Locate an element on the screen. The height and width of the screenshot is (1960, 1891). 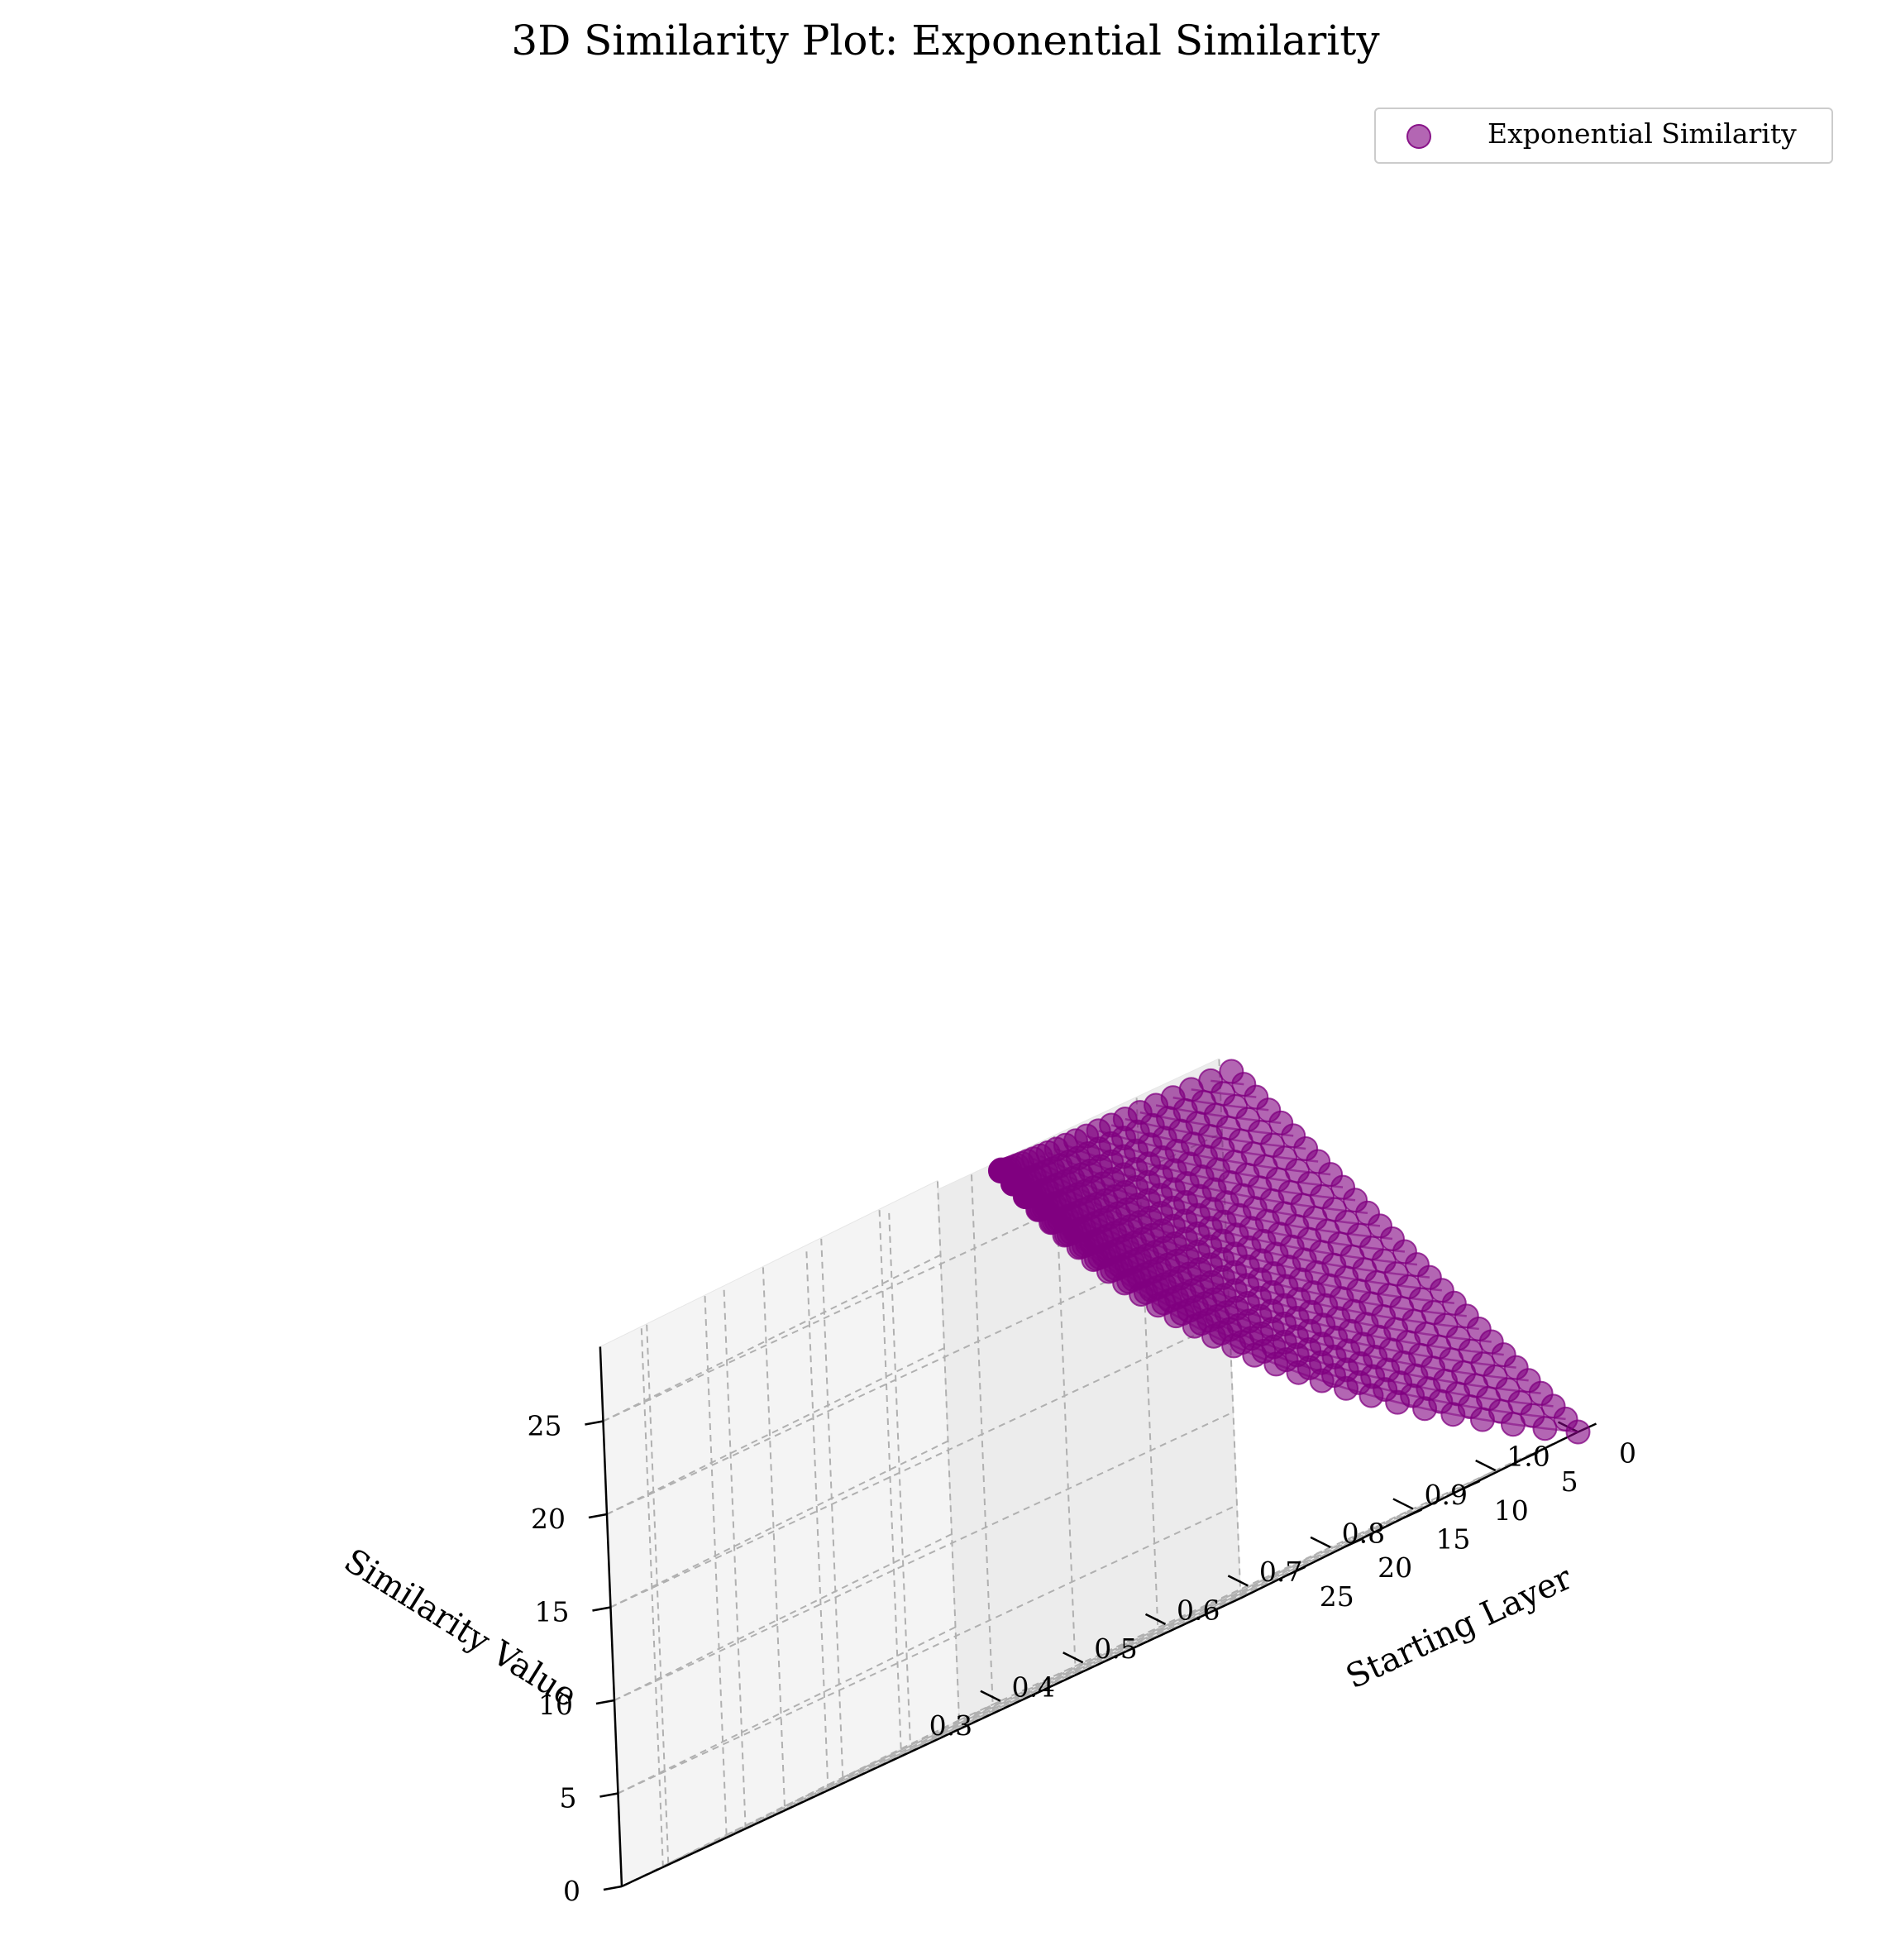
tick-label: 0.8 is located at coordinates (1363, 1533).